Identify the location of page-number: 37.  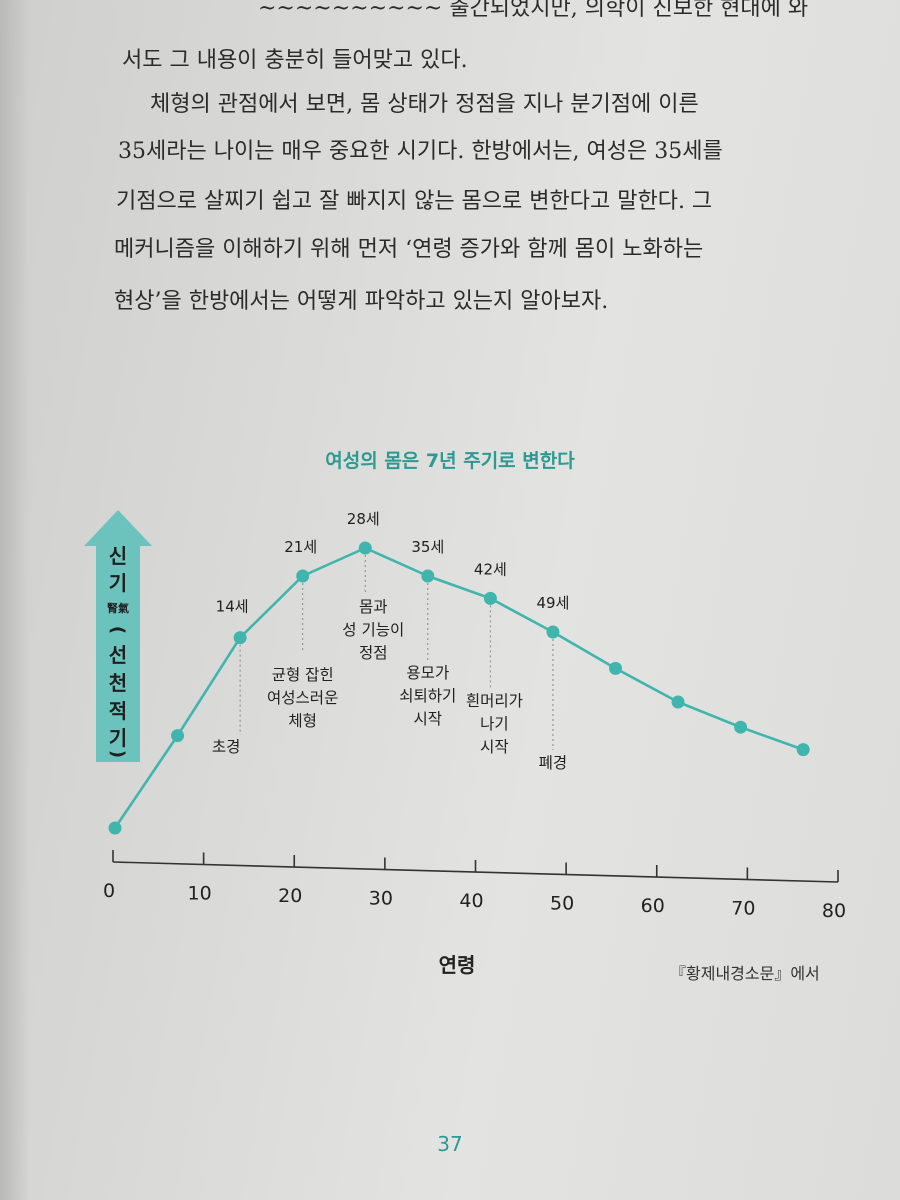
(450, 1144).